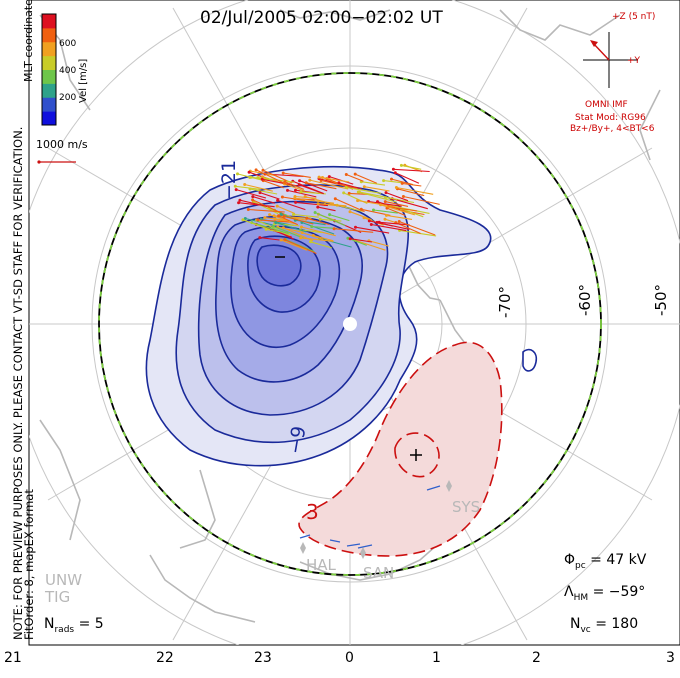 This screenshot has width=680, height=678. I want to click on pole-marker, so click(350, 324).